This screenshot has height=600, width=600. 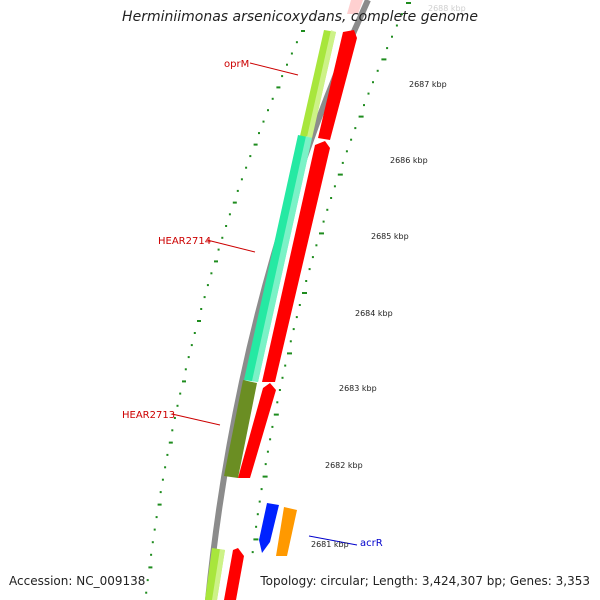 What do you see at coordinates (358, 388) in the screenshot?
I see `scale-label-2683: 2683 kbp` at bounding box center [358, 388].